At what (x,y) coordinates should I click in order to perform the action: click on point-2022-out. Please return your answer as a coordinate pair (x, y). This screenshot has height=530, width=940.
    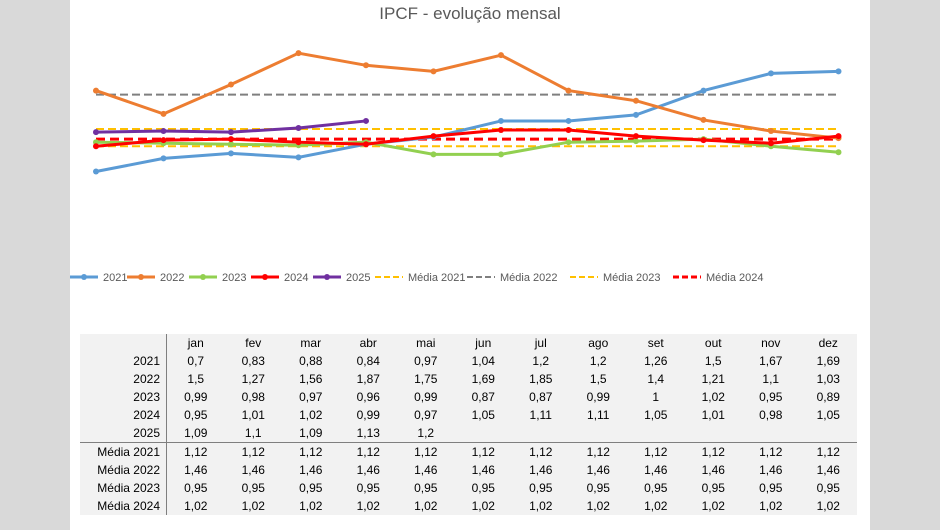
    Looking at the image, I should click on (703, 119).